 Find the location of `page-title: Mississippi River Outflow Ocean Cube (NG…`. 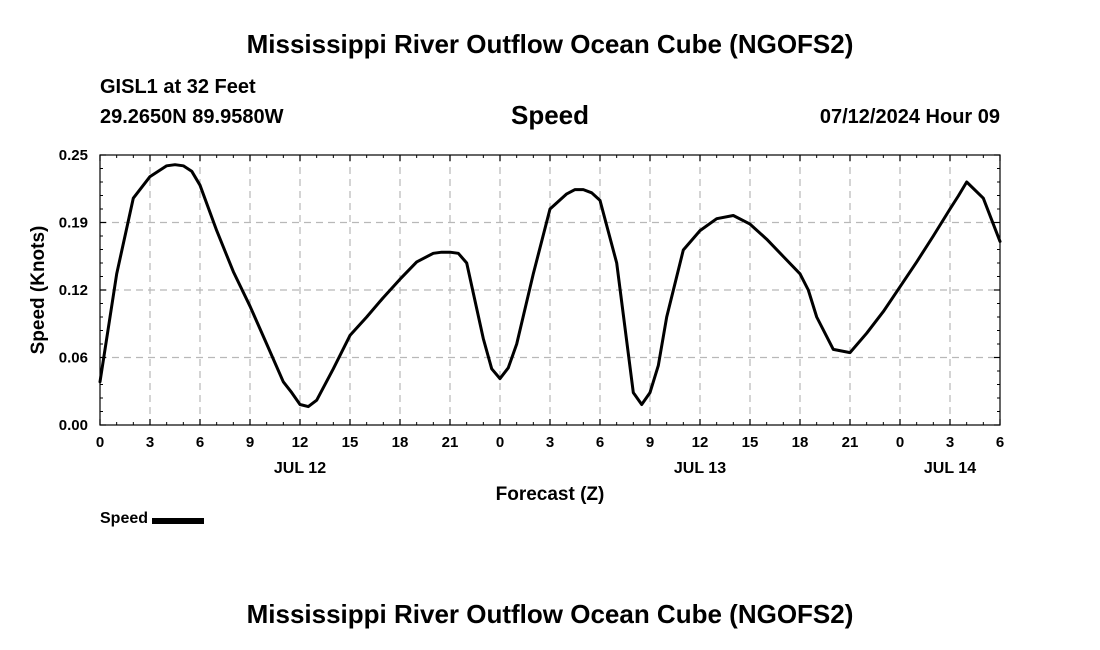

page-title: Mississippi River Outflow Ocean Cube (NG… is located at coordinates (550, 44).